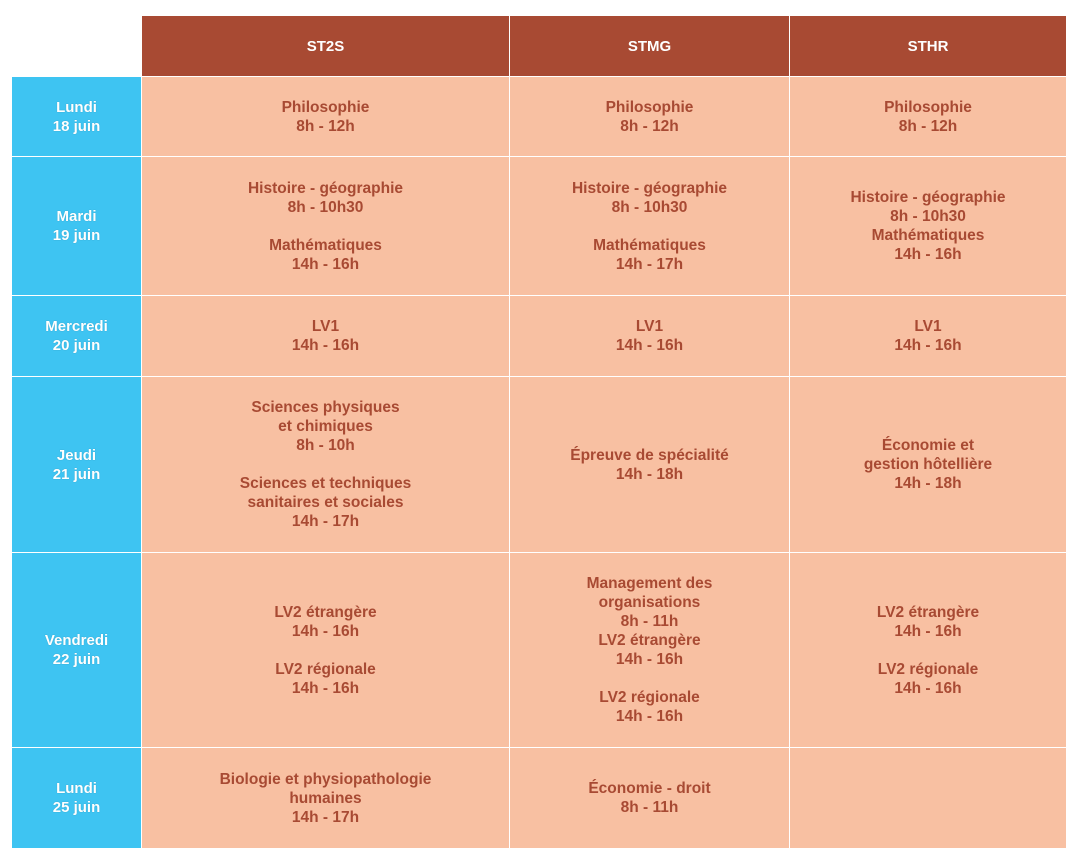  I want to click on day-cell: Mardi 19 juin, so click(76, 226).